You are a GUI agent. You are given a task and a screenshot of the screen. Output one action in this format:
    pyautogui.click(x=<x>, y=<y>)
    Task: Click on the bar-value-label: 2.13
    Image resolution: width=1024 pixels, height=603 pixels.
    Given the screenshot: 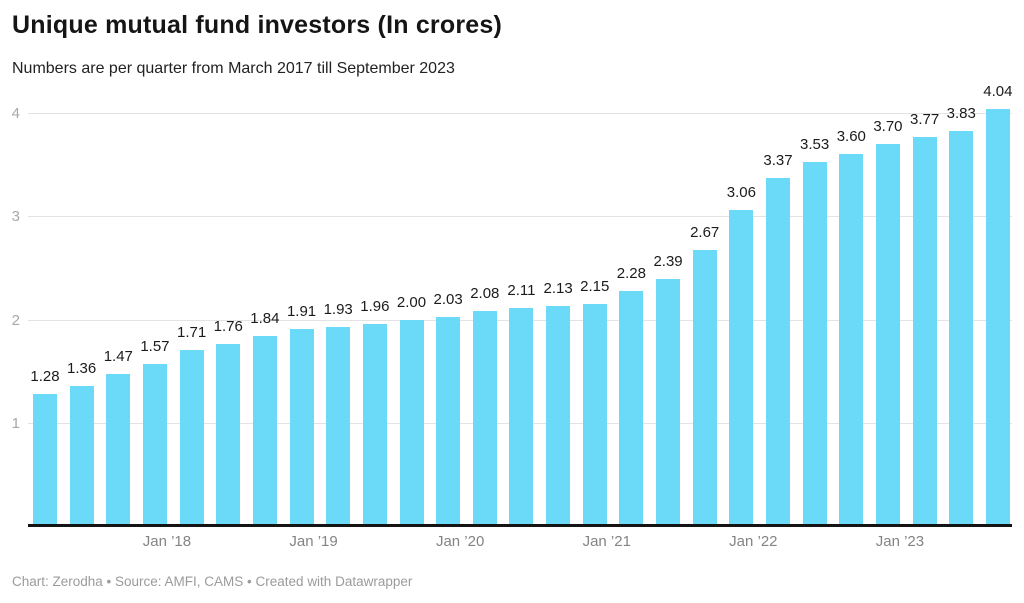 What is the action you would take?
    pyautogui.click(x=558, y=289)
    